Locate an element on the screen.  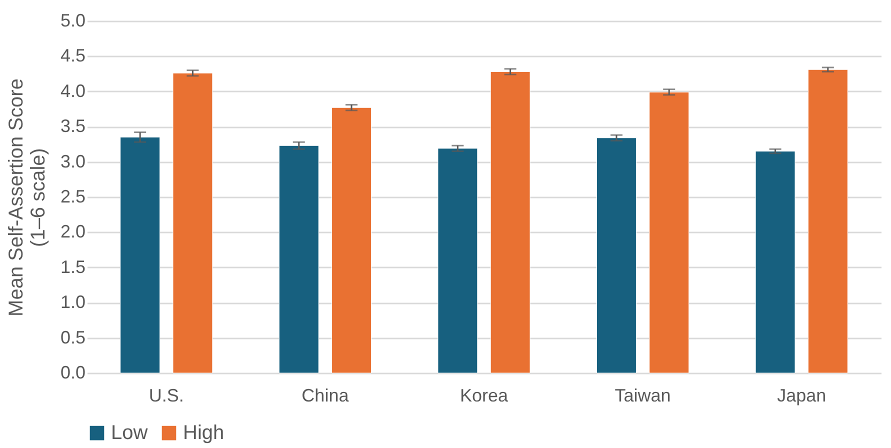
y-tick-label: 5.0 is located at coordinates (73, 20).